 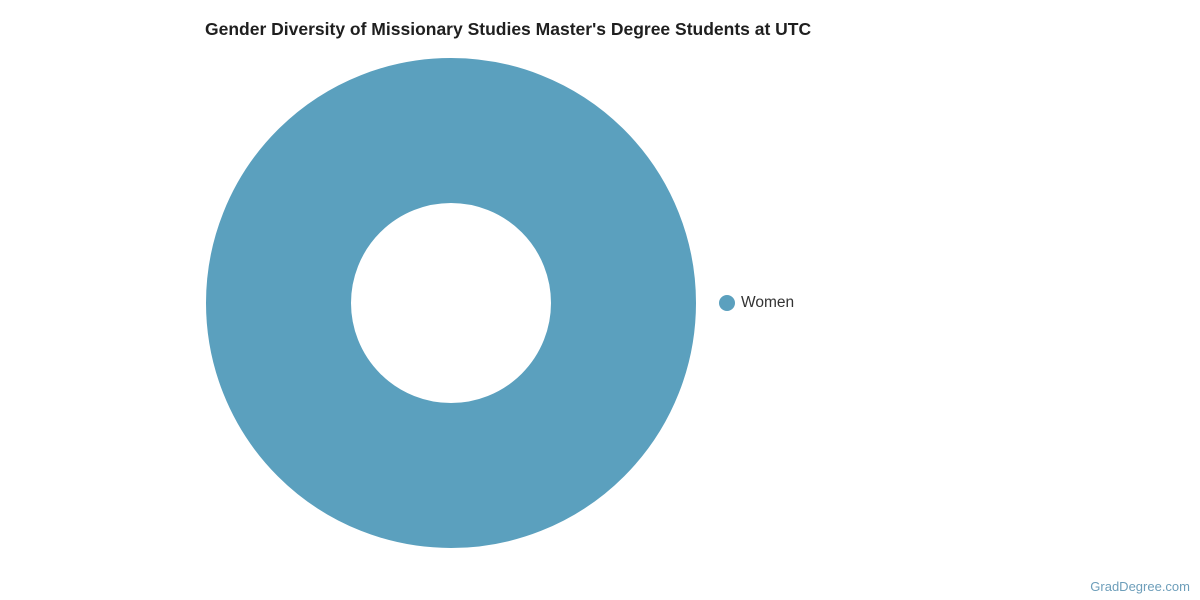 I want to click on legend: Women, so click(x=756, y=303).